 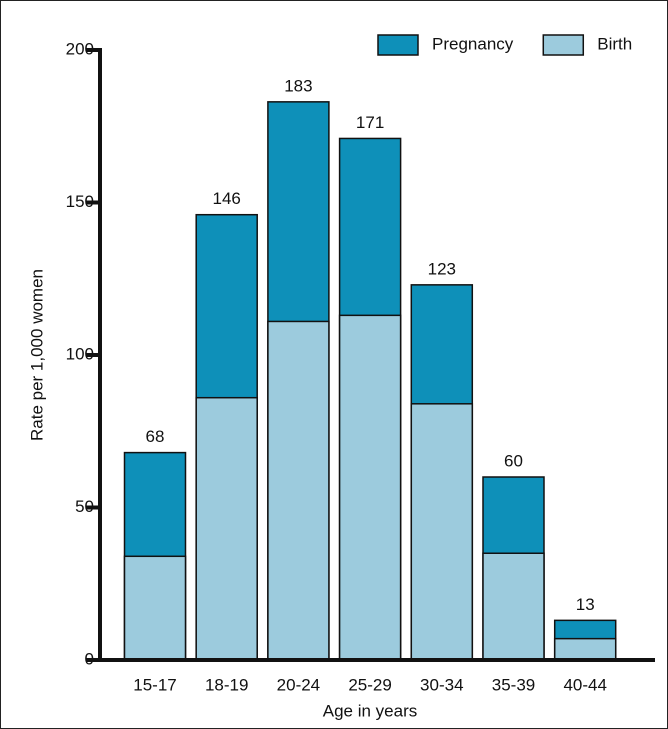 What do you see at coordinates (226, 684) in the screenshot?
I see `x-tick-label: 18-19` at bounding box center [226, 684].